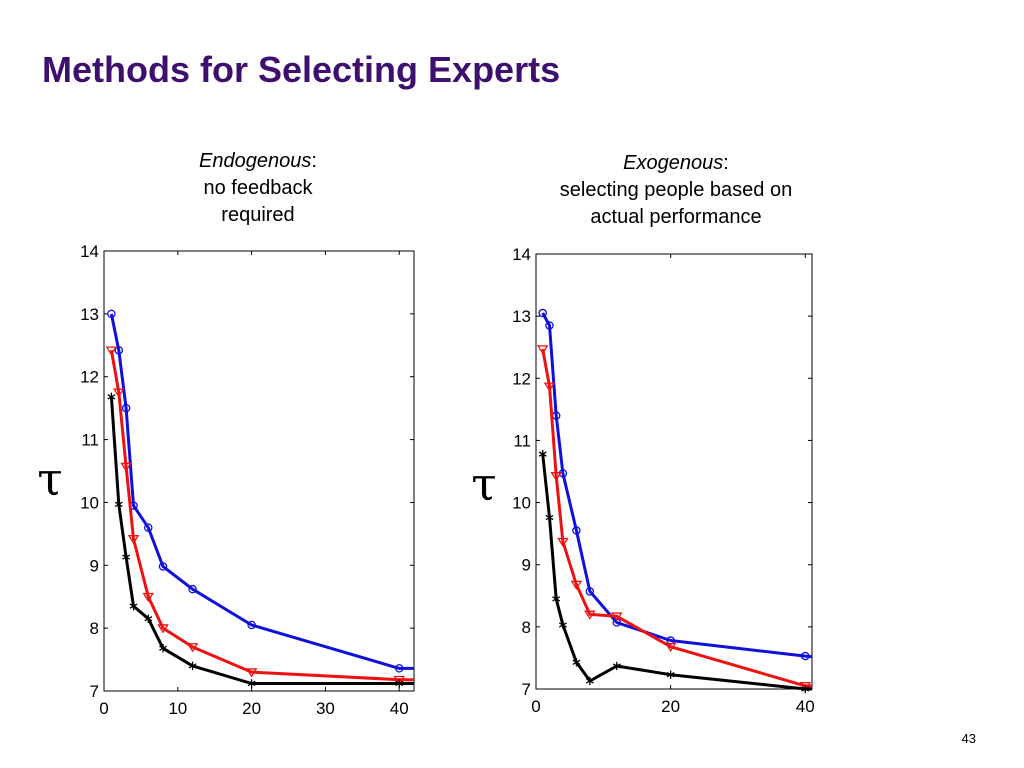 The height and width of the screenshot is (768, 1024). I want to click on y-tick-label-exogenous: 9, so click(526, 565).